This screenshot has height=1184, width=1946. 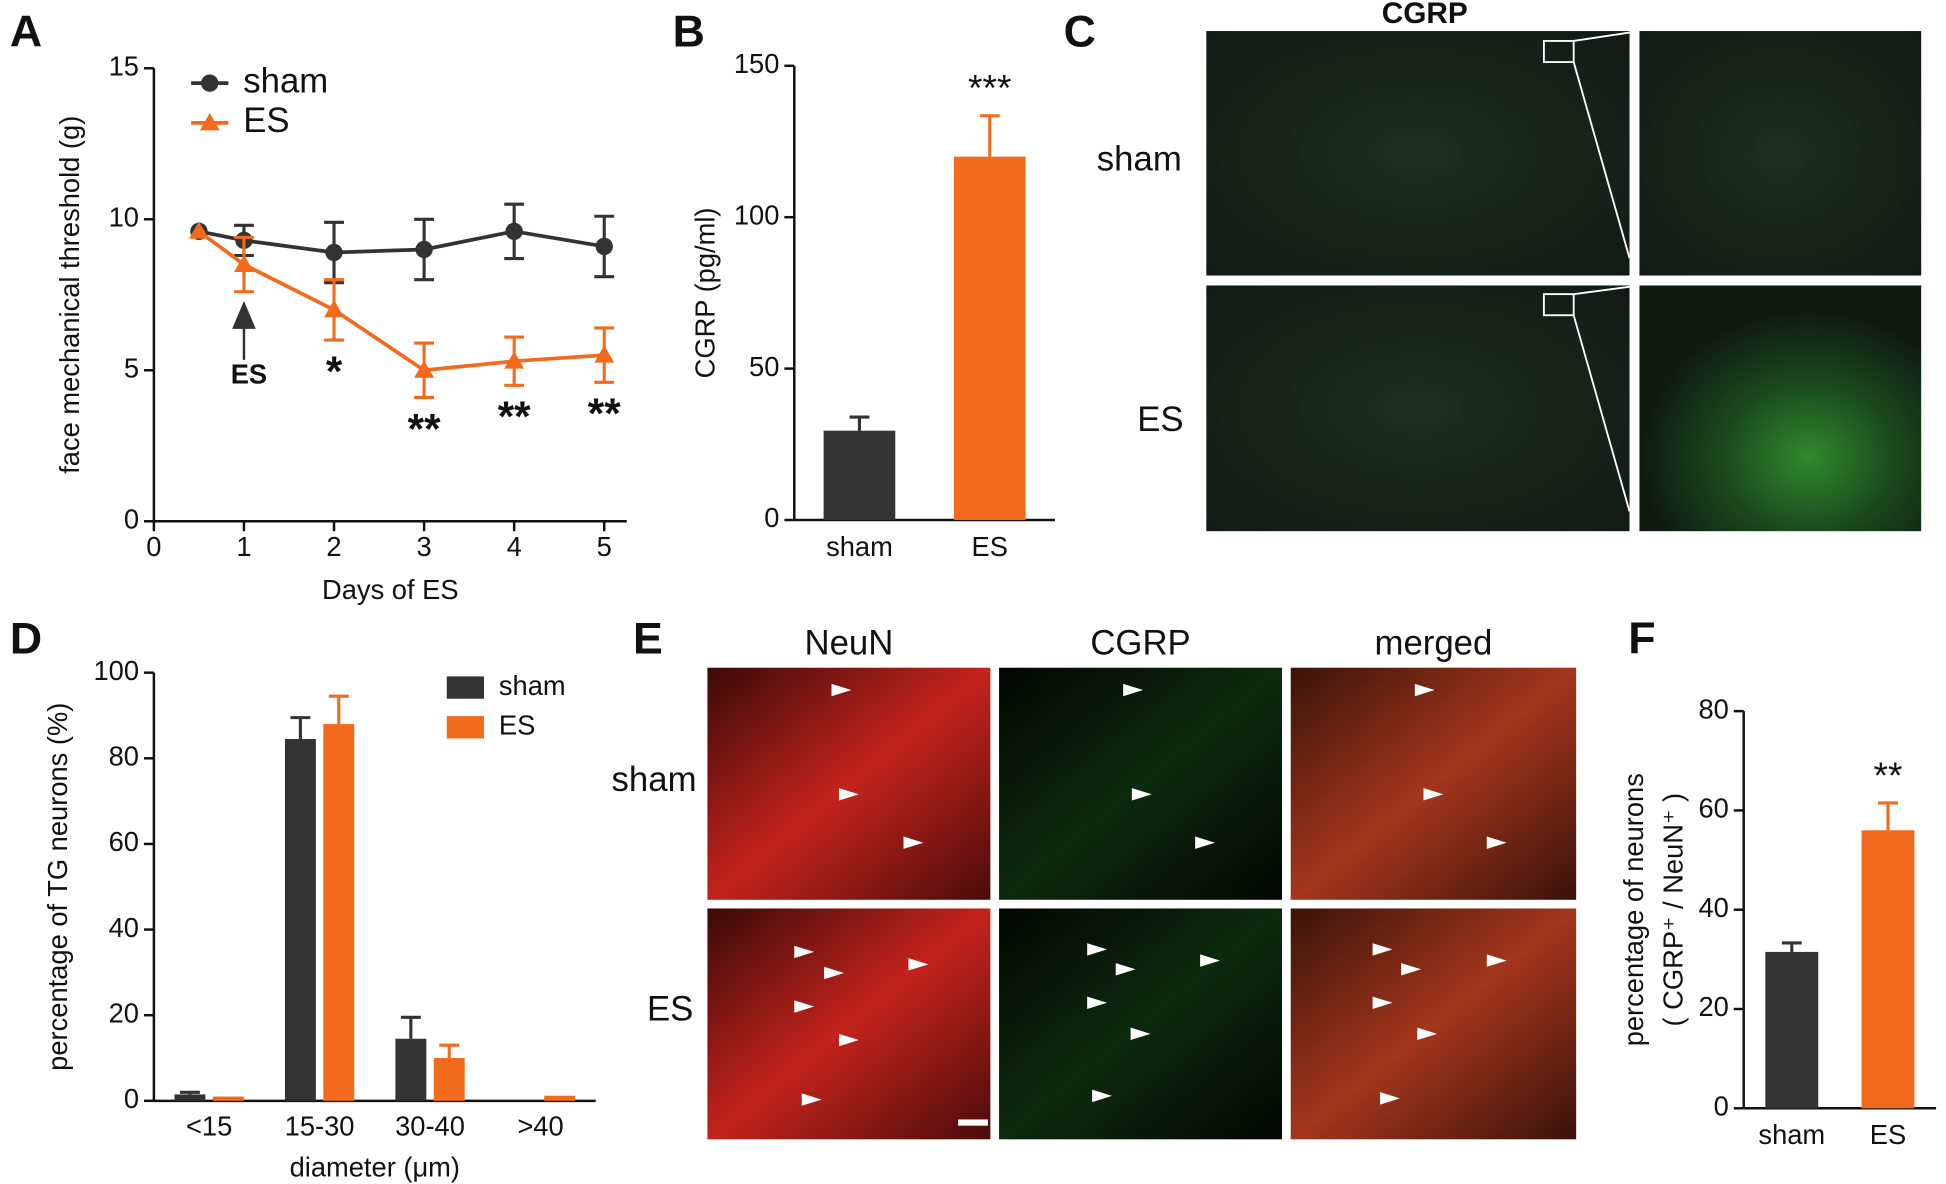 I want to click on row-label: sham, so click(x=1139, y=160).